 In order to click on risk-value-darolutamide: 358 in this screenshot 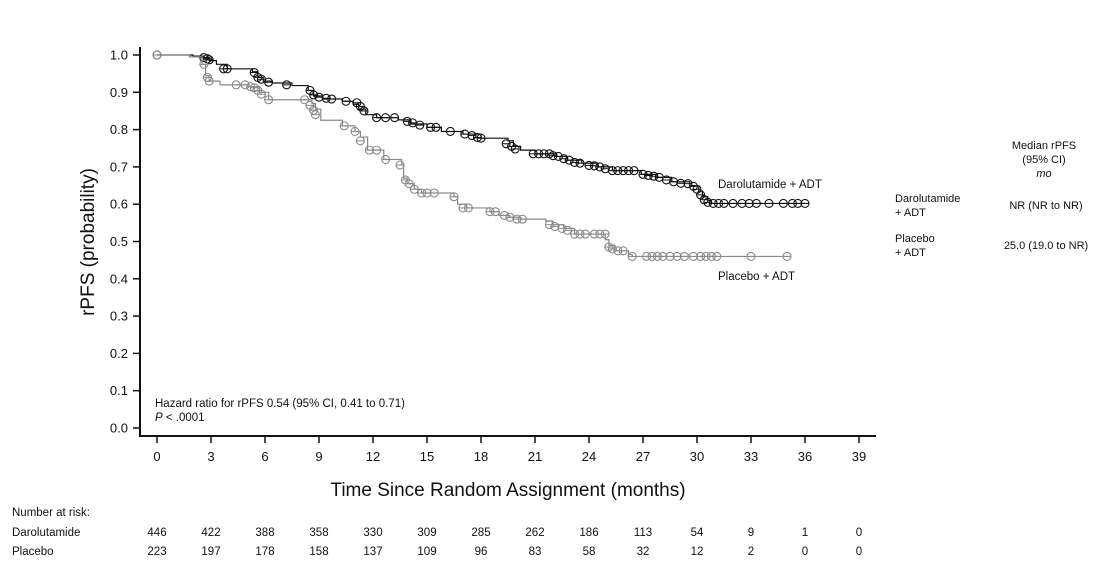, I will do `click(318, 533)`.